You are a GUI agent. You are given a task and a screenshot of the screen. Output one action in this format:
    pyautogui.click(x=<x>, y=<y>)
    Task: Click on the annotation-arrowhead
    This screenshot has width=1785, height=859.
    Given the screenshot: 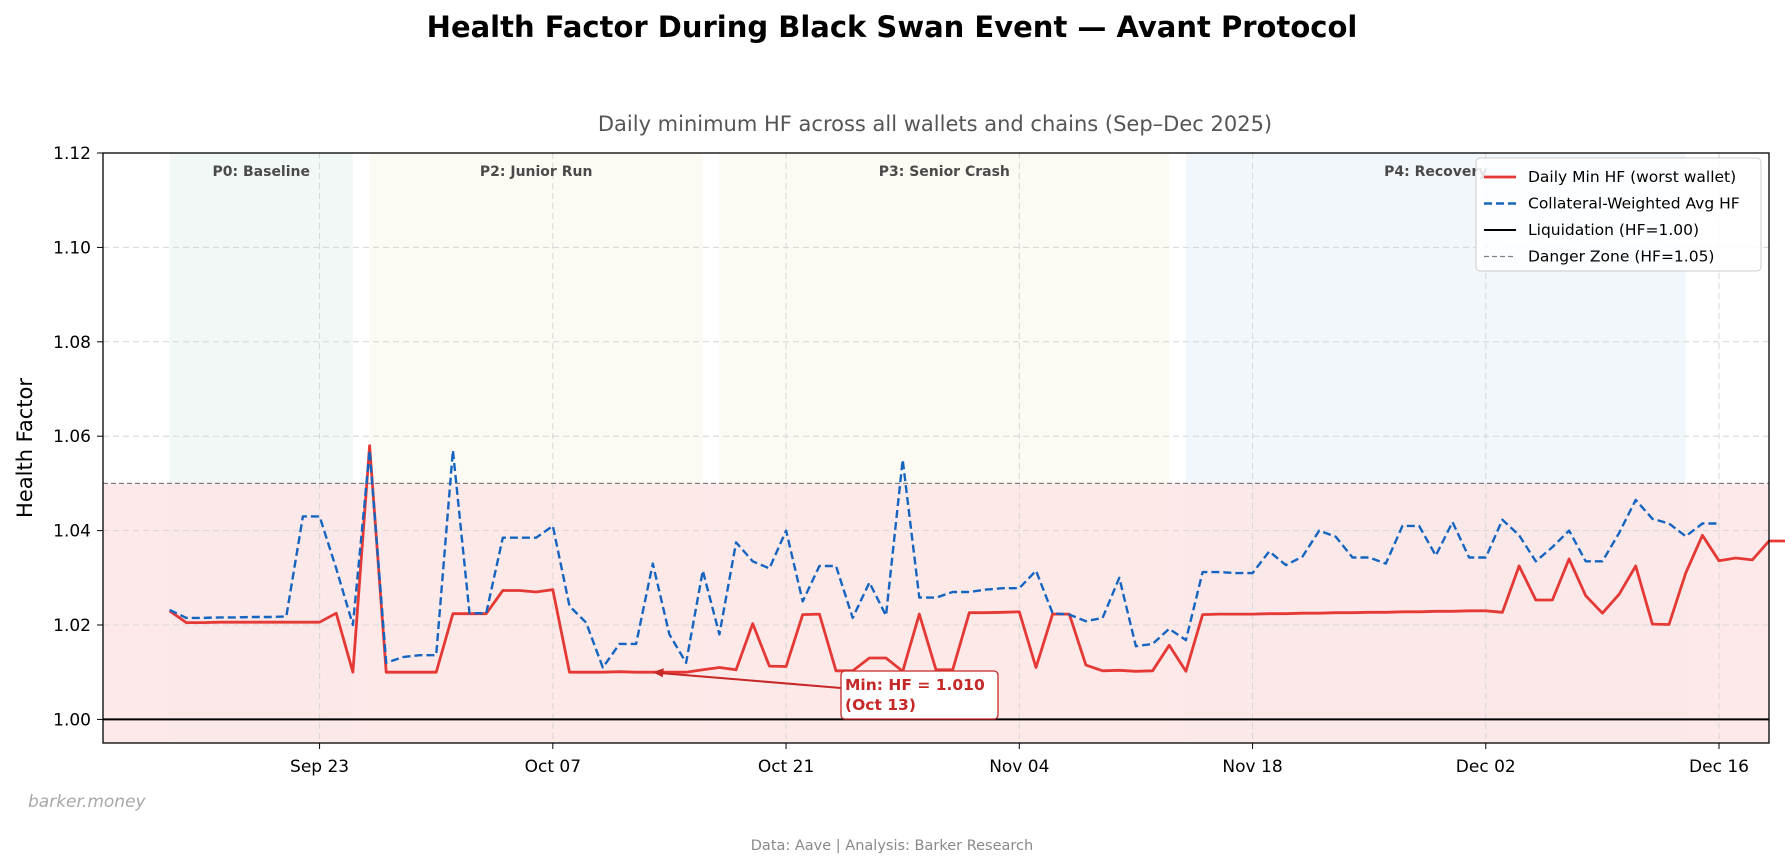 What is the action you would take?
    pyautogui.click(x=658, y=673)
    